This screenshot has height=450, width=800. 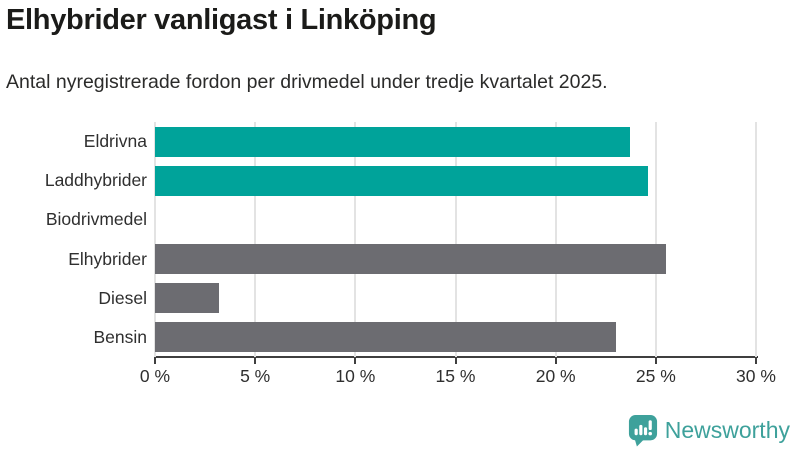 What do you see at coordinates (120, 336) in the screenshot?
I see `category-label: Bensin` at bounding box center [120, 336].